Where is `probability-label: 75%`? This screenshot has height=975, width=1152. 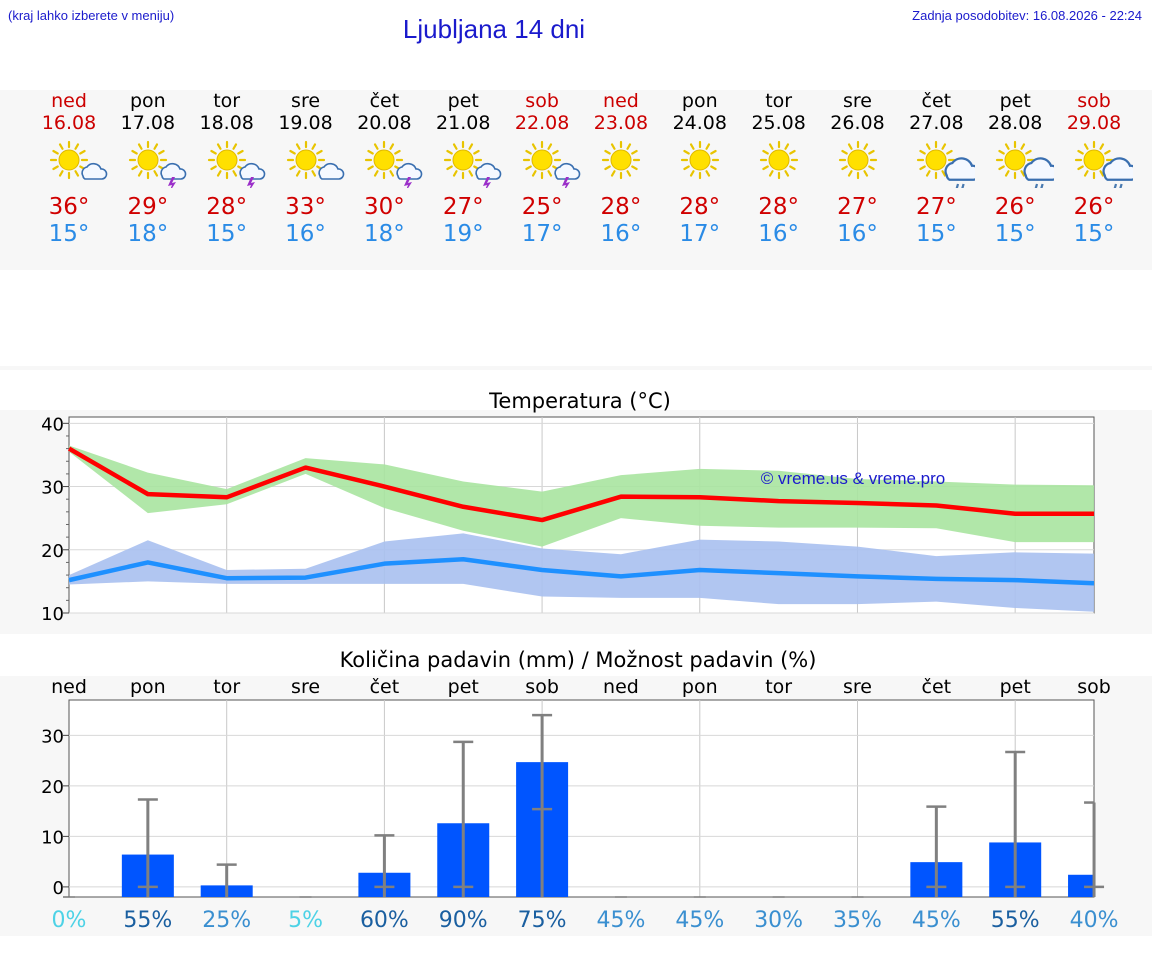
probability-label: 75% is located at coordinates (542, 920).